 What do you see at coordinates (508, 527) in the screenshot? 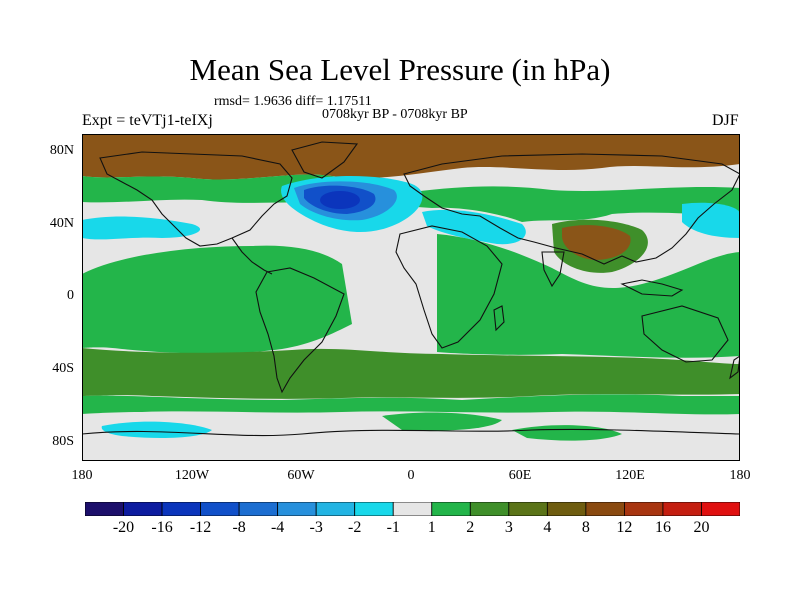
I see `colorbar-label: 3` at bounding box center [508, 527].